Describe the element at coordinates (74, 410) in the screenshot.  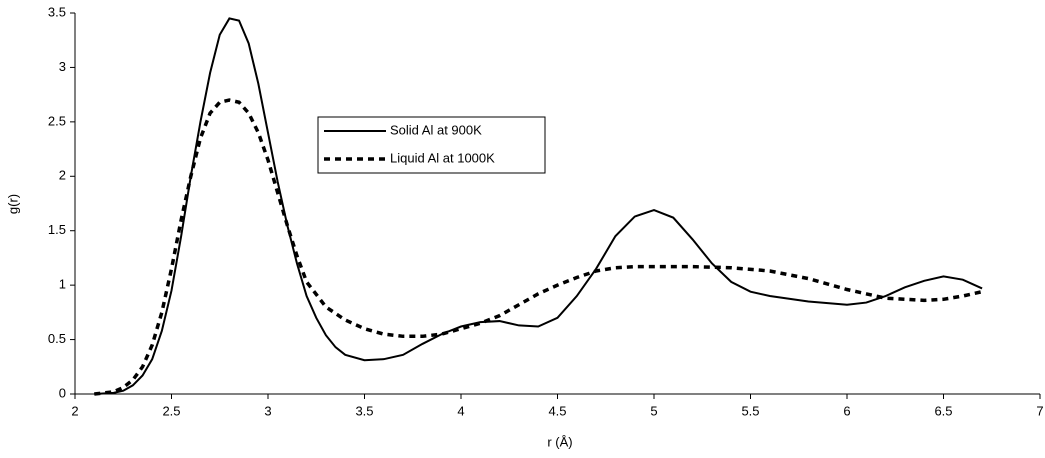
I see `x-tick-label: 2` at that location.